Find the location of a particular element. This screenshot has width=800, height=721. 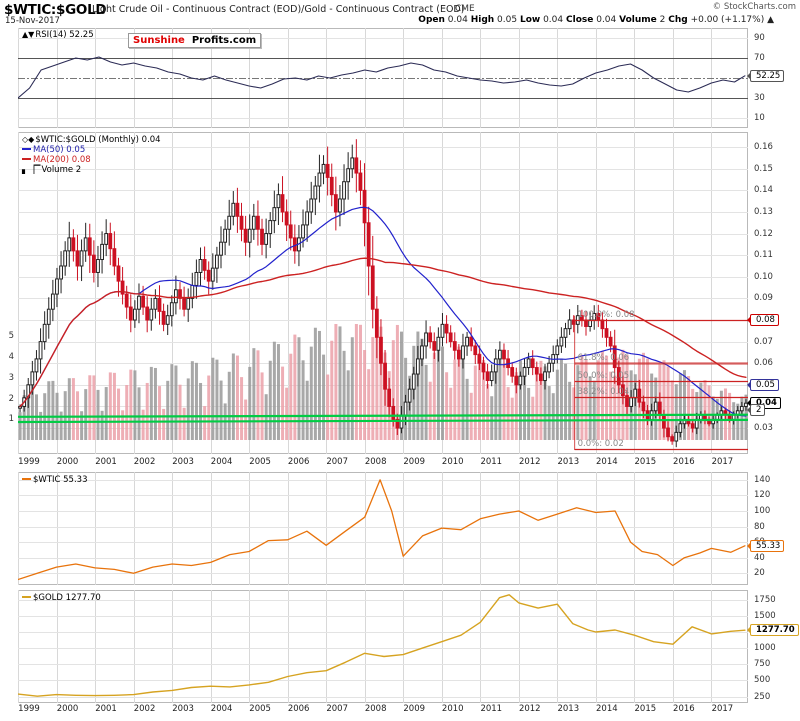

symbol-title: $WTIC:$GOLD is located at coordinates (55, 10).